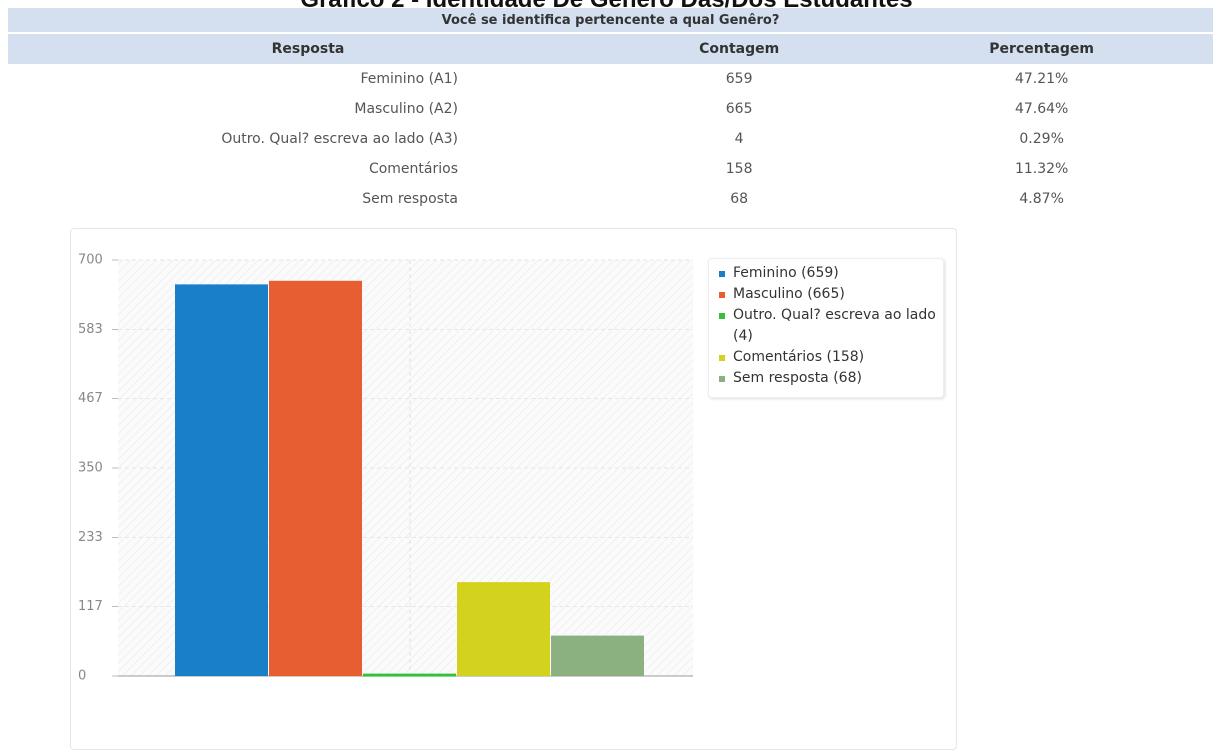  Describe the element at coordinates (339, 139) in the screenshot. I see `cell: Outro. Qual? escreva ao lado (A3)` at that location.